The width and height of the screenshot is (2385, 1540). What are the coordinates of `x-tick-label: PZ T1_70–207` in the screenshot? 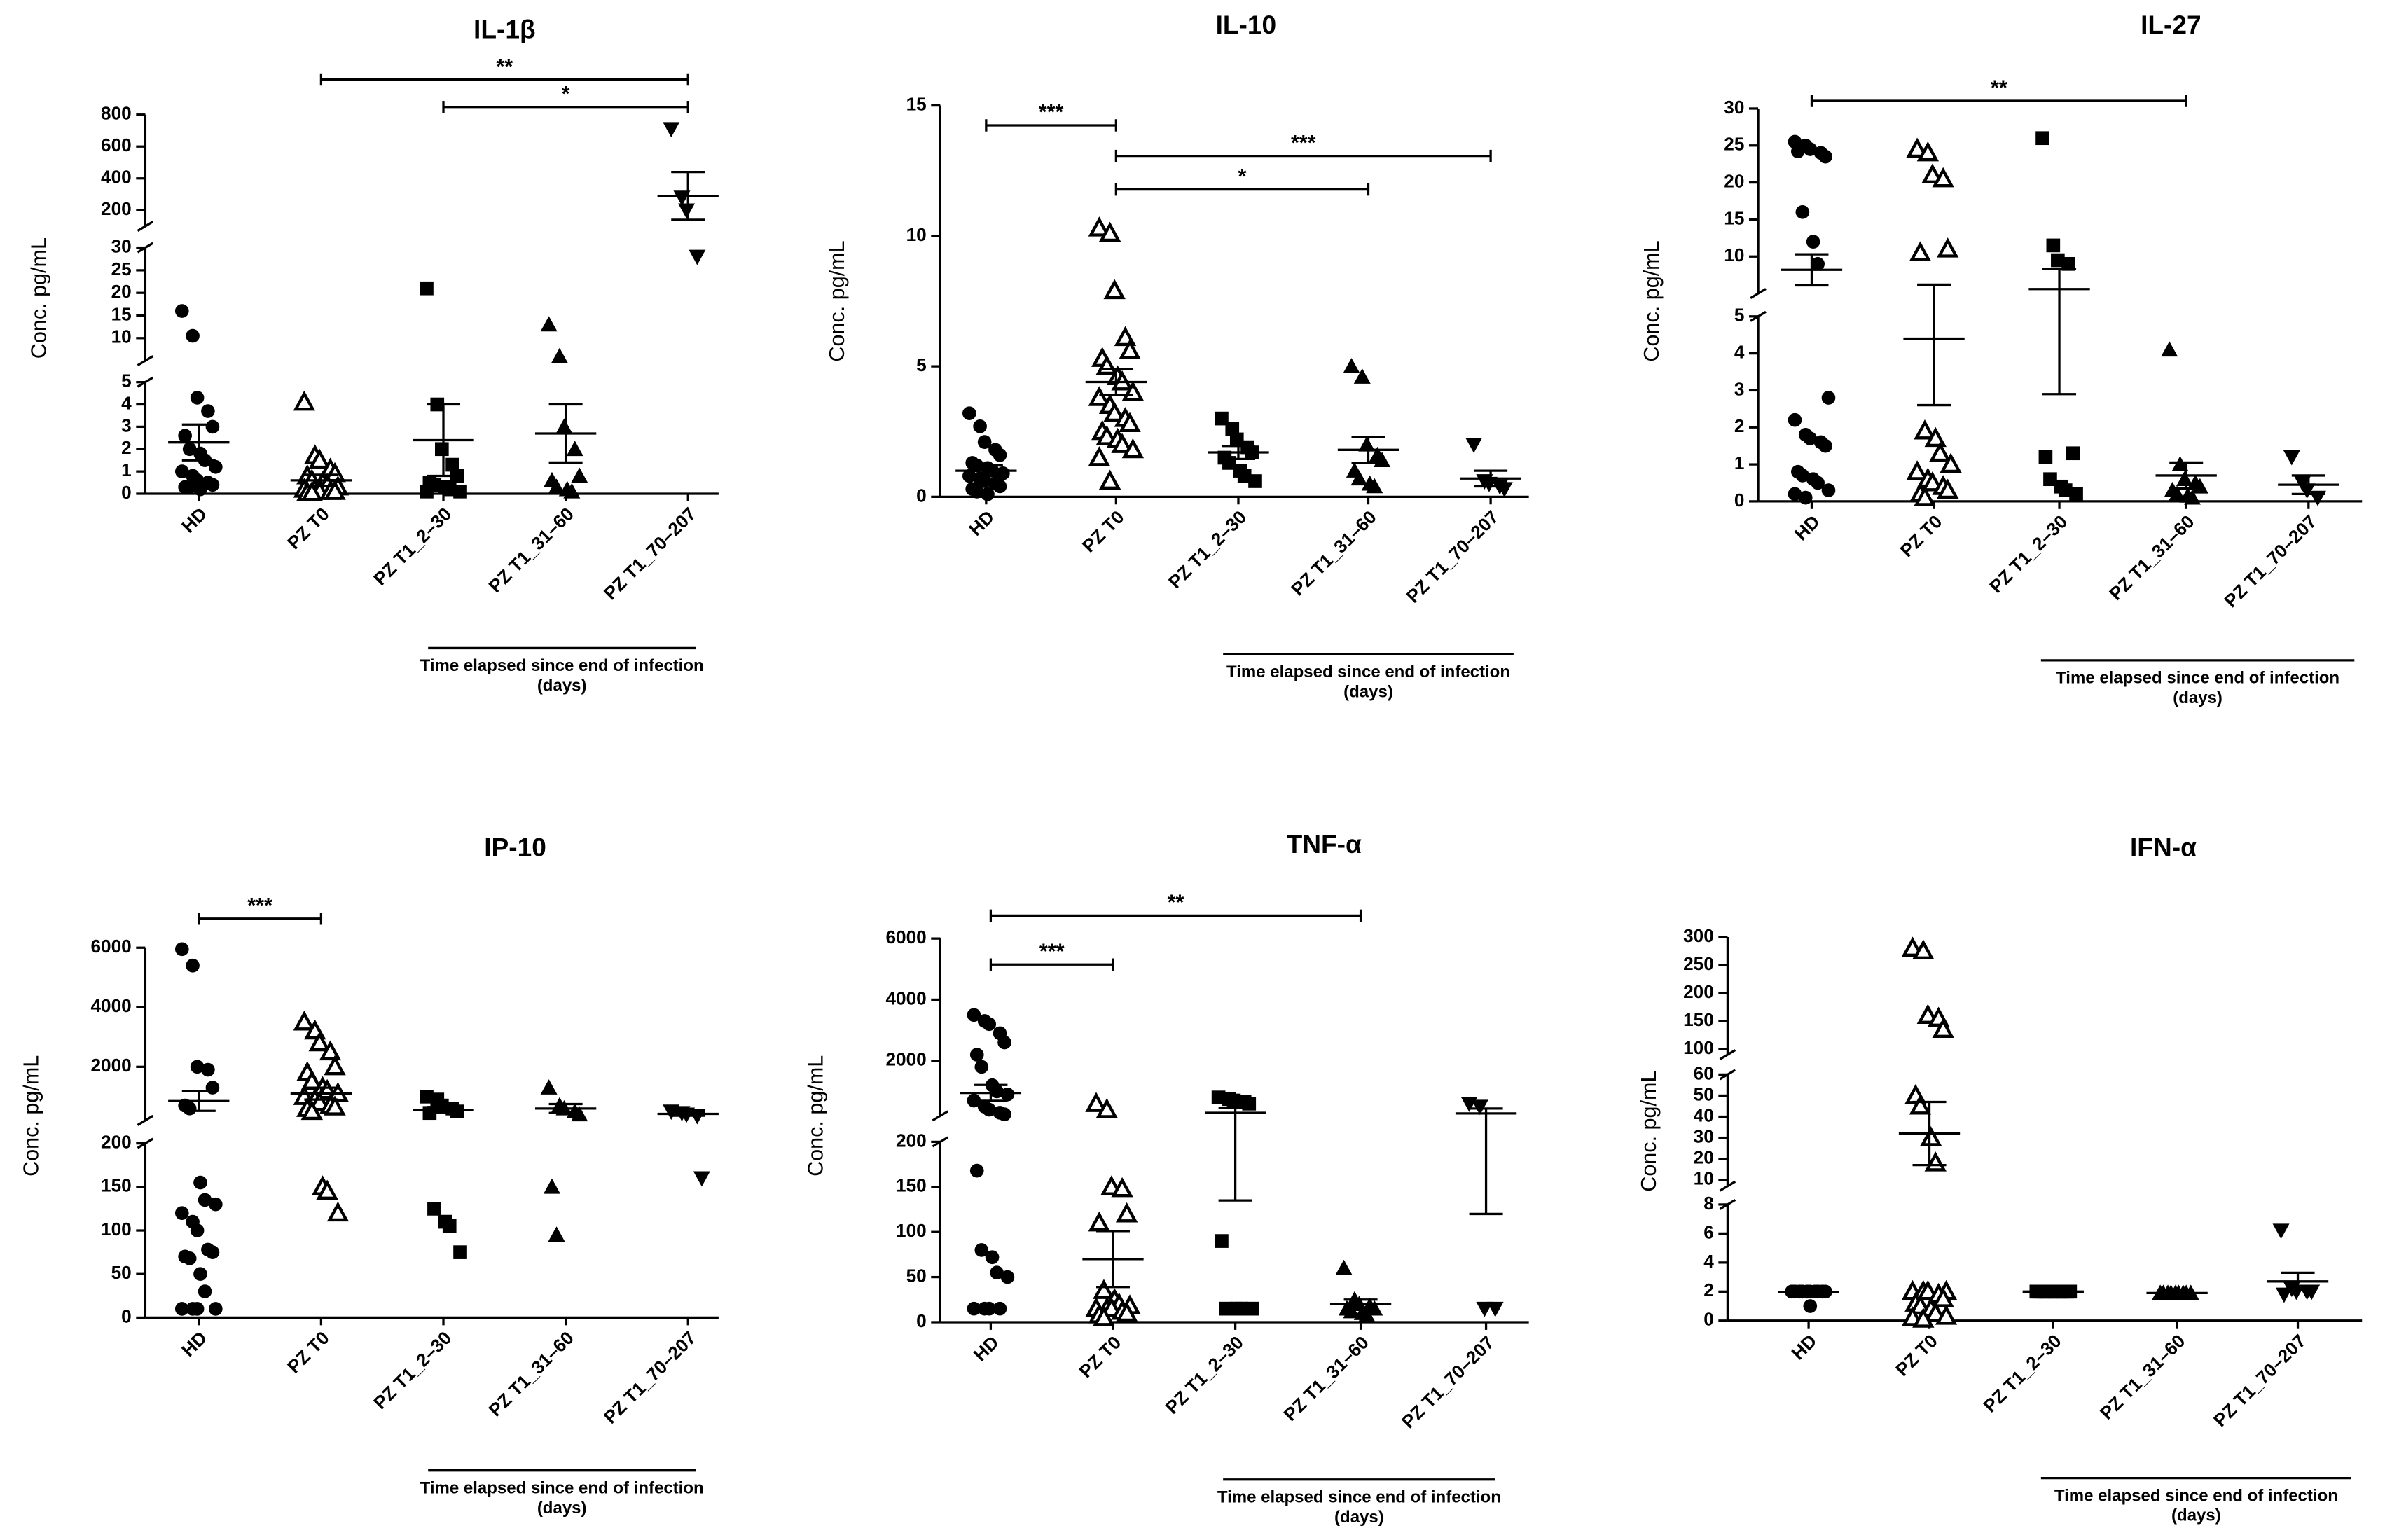 It's located at (1452, 556).